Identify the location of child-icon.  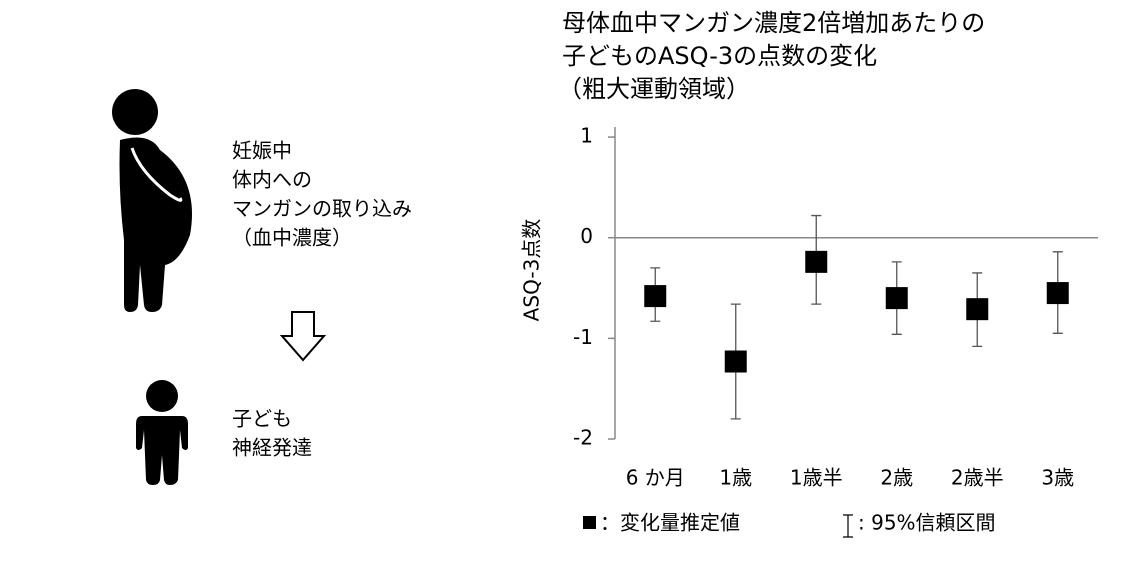
(162, 432).